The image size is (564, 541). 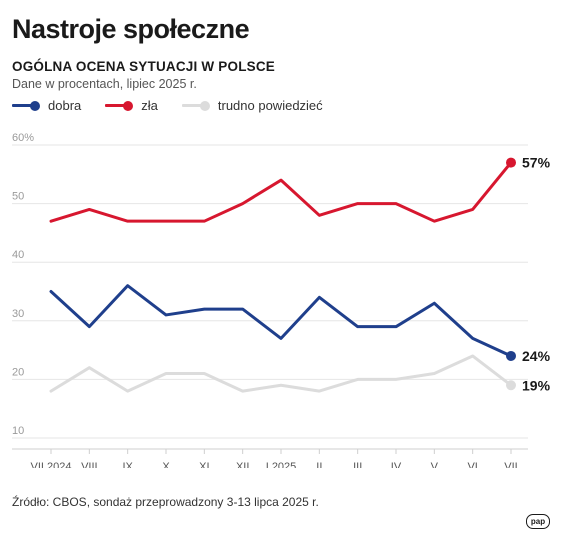 I want to click on y-tick-label: 50, so click(x=18, y=197).